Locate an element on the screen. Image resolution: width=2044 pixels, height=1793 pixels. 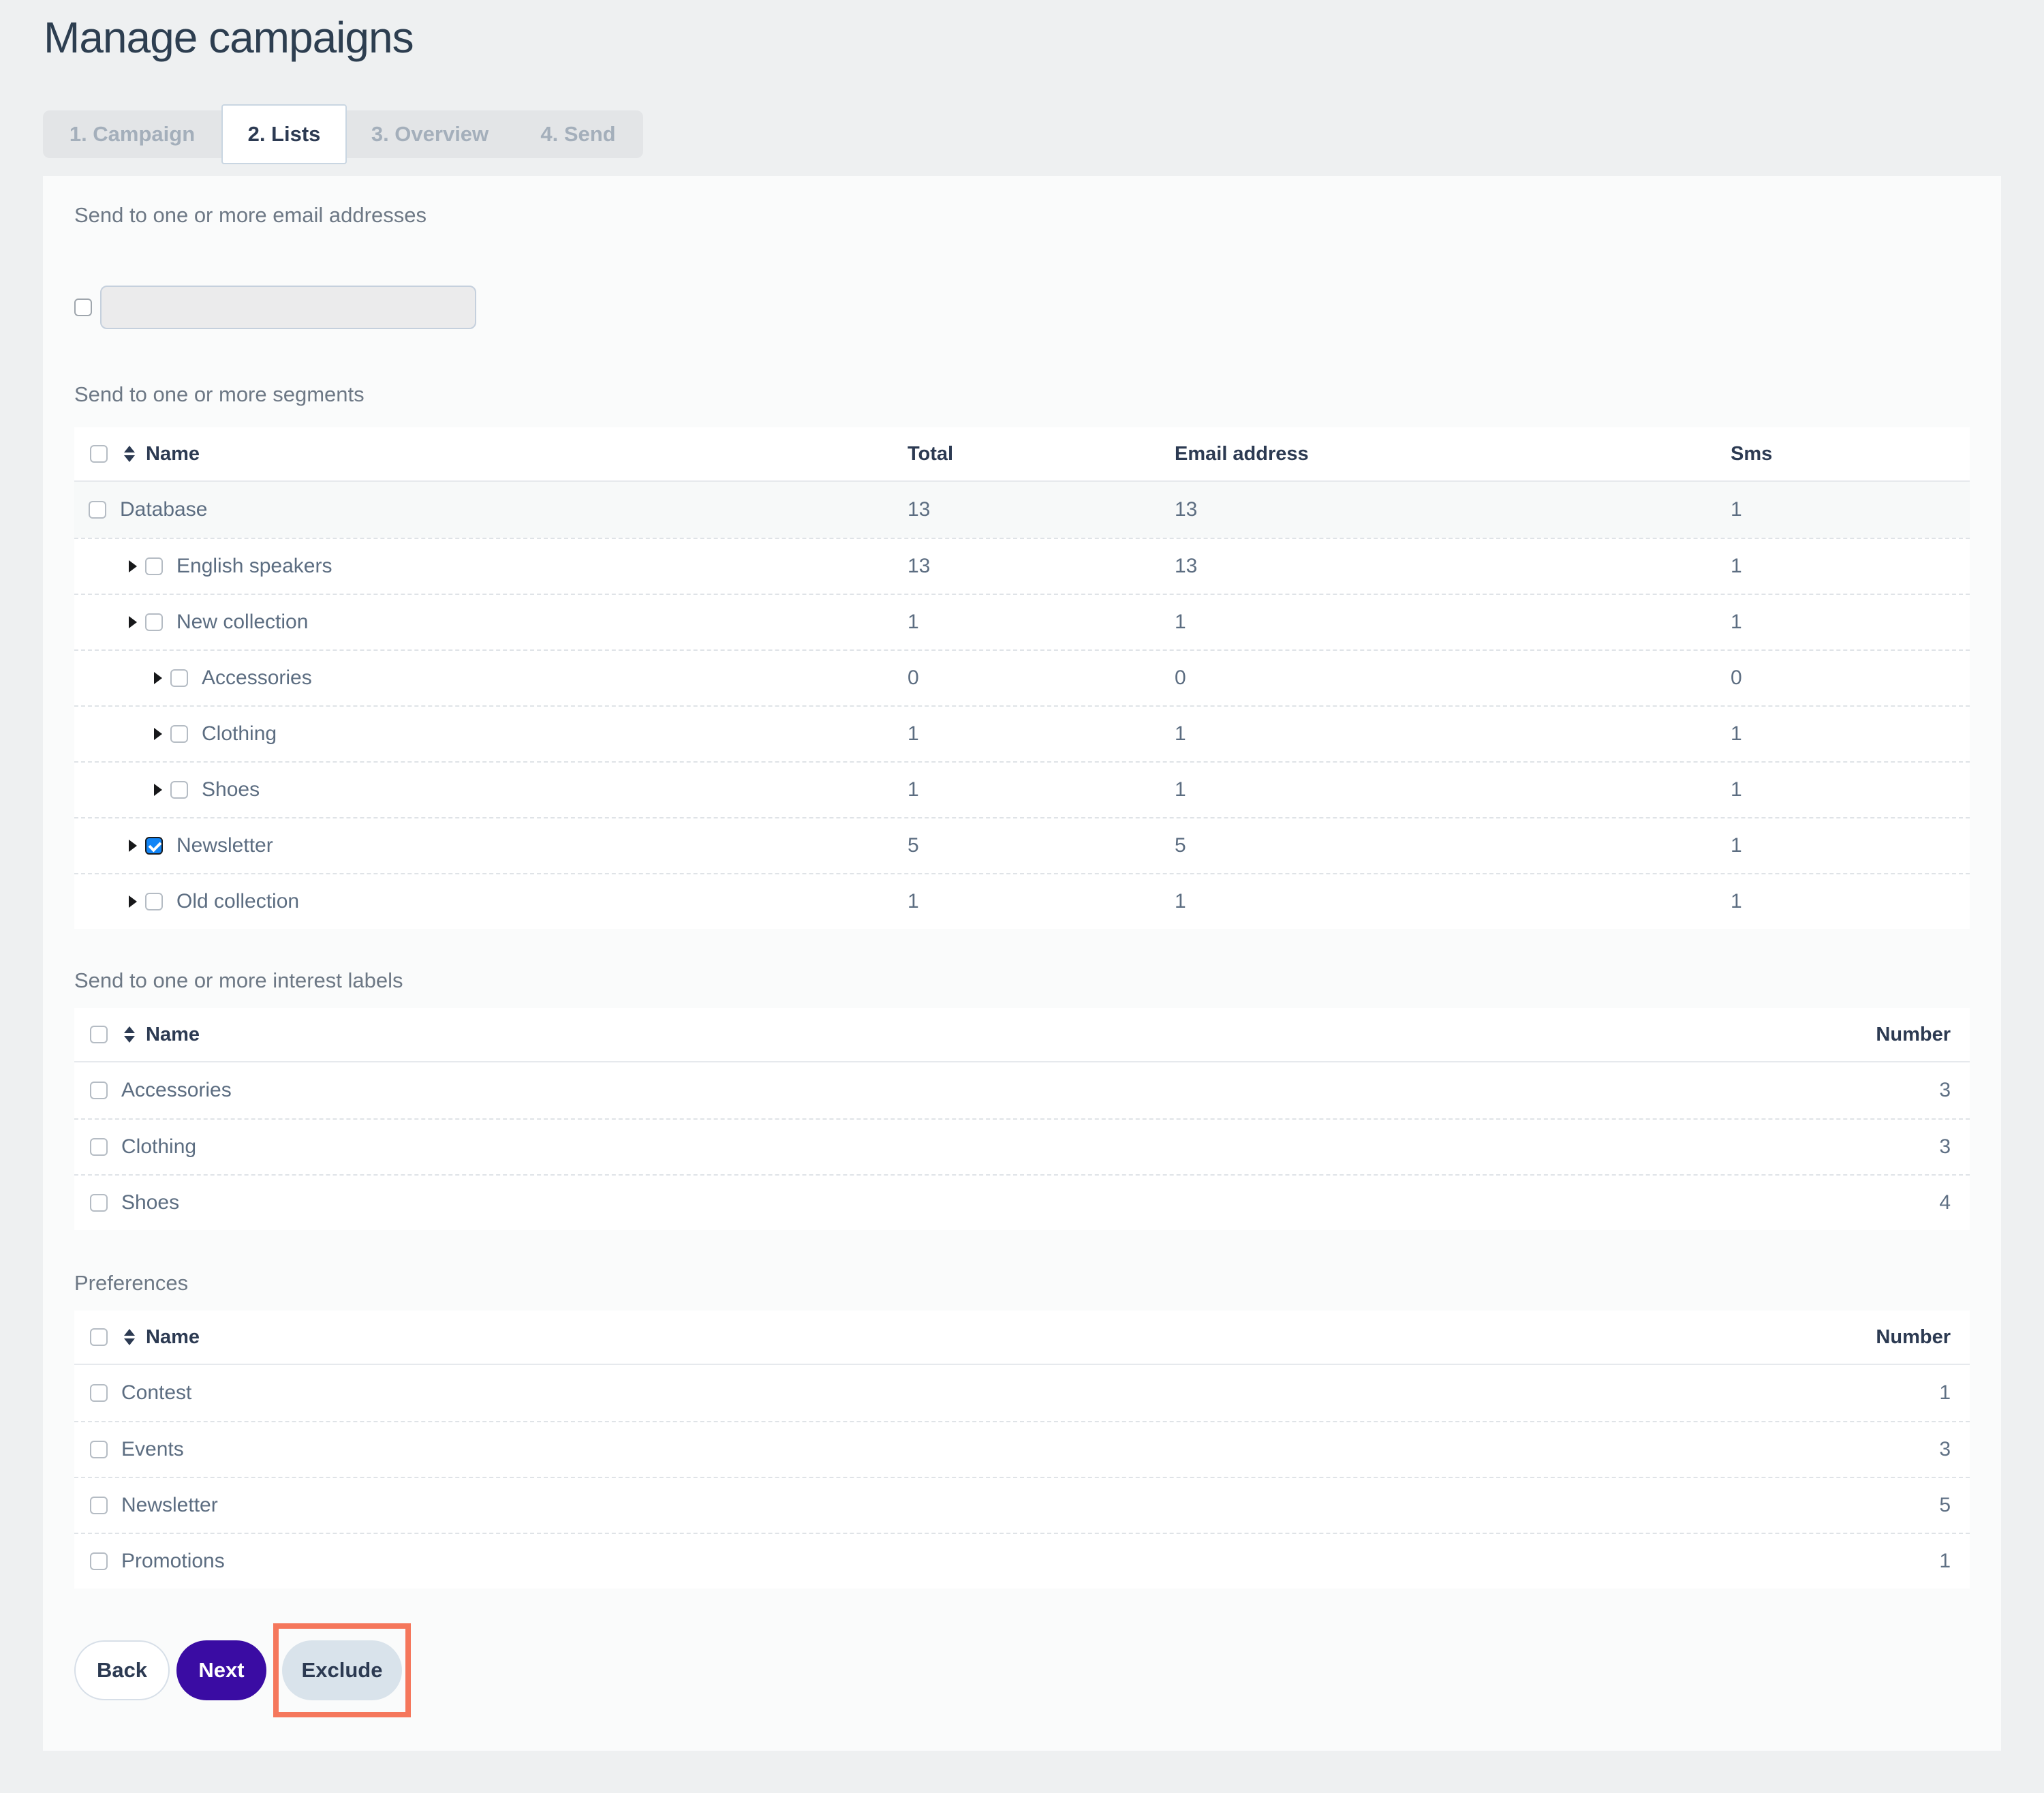
interest-name-header: Name is located at coordinates (173, 1034).